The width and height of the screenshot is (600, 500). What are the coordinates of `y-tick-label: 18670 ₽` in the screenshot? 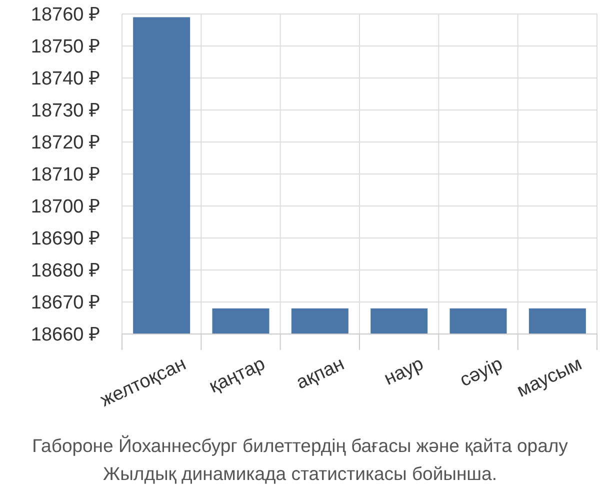 It's located at (65, 303).